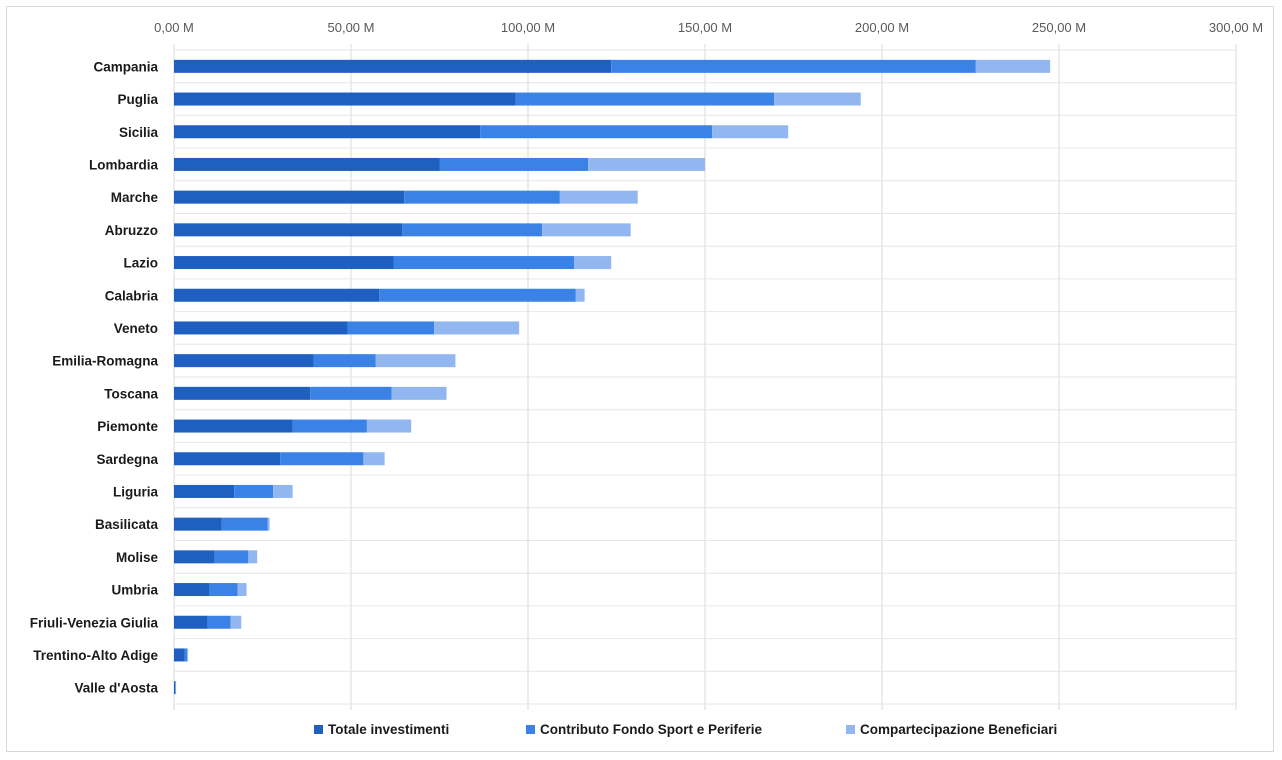 The width and height of the screenshot is (1282, 760). Describe the element at coordinates (351, 27) in the screenshot. I see `x-tick-label: 50,00 M` at that location.